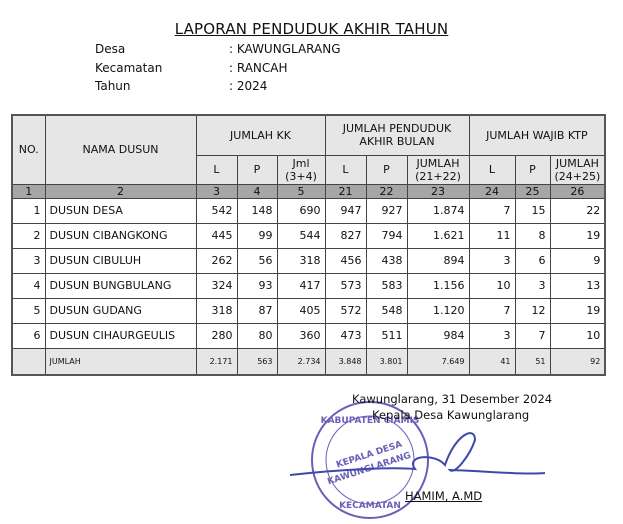 The height and width of the screenshot is (524, 623). I want to click on table-cell: 1.874, so click(438, 210).